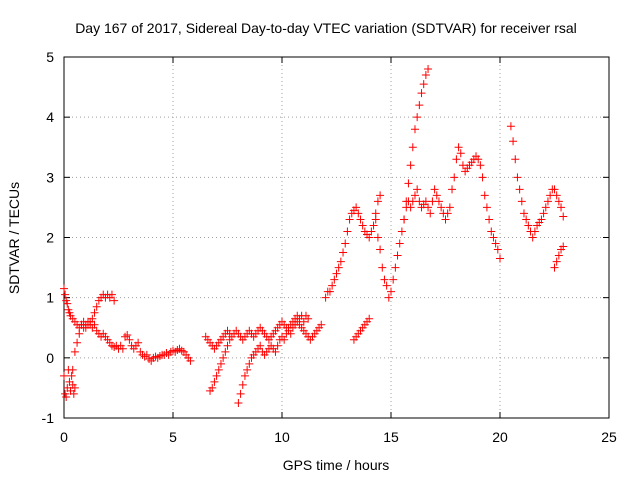 The image size is (640, 480). What do you see at coordinates (48, 418) in the screenshot?
I see `y-tick-label: -1` at bounding box center [48, 418].